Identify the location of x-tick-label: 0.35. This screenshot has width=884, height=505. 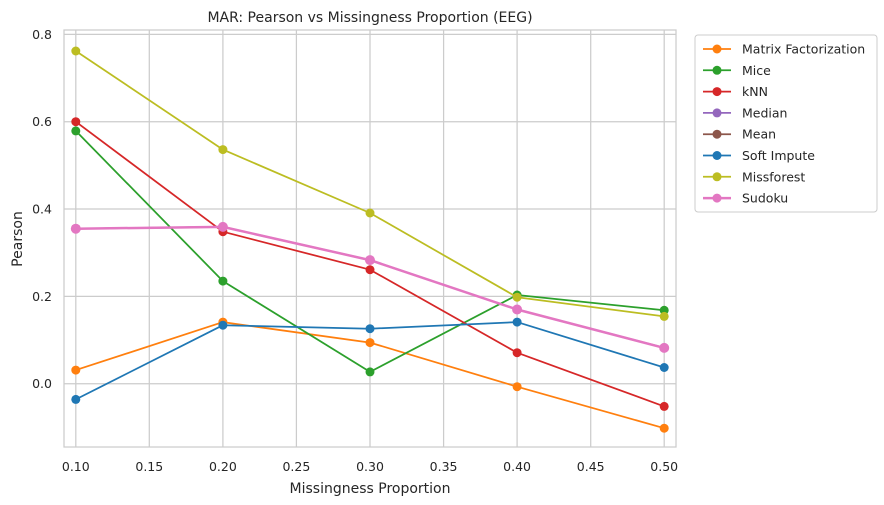
(444, 466).